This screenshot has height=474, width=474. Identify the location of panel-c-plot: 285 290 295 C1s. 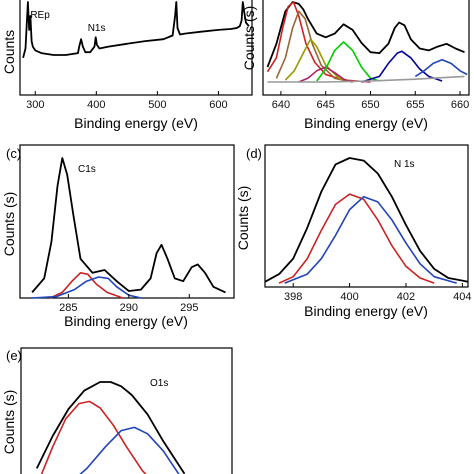
(128, 235).